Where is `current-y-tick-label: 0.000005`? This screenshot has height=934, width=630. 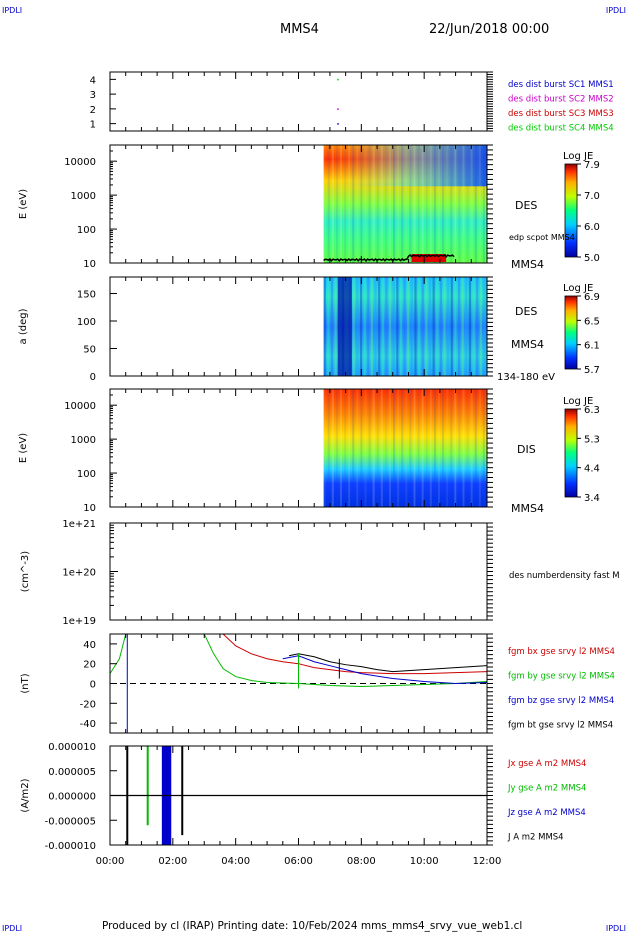
current-y-tick-label: 0.000005 is located at coordinates (72, 772).